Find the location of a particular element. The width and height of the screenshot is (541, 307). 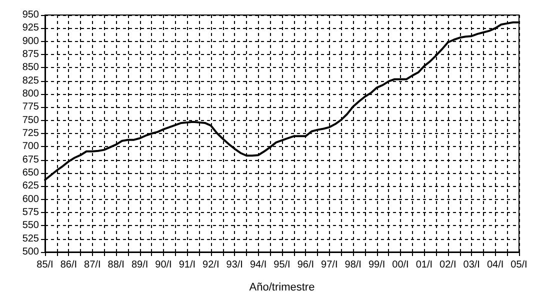

y-tick-label: 625 is located at coordinates (31, 186).